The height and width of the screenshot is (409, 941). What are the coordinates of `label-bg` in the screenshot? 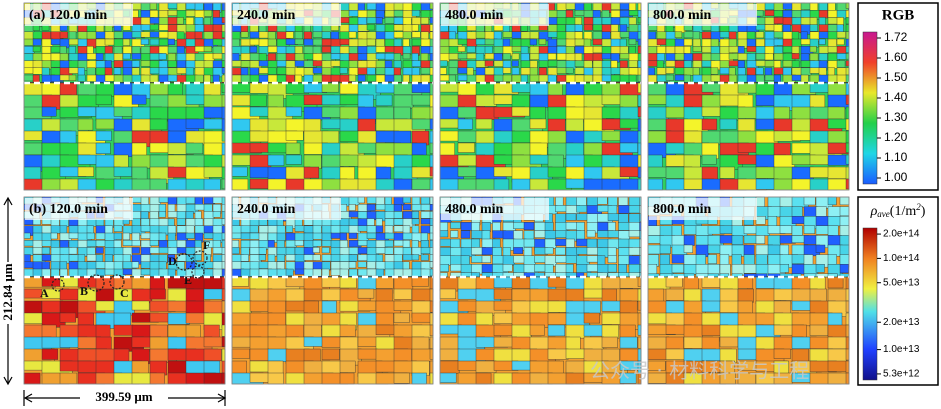 It's located at (79, 209).